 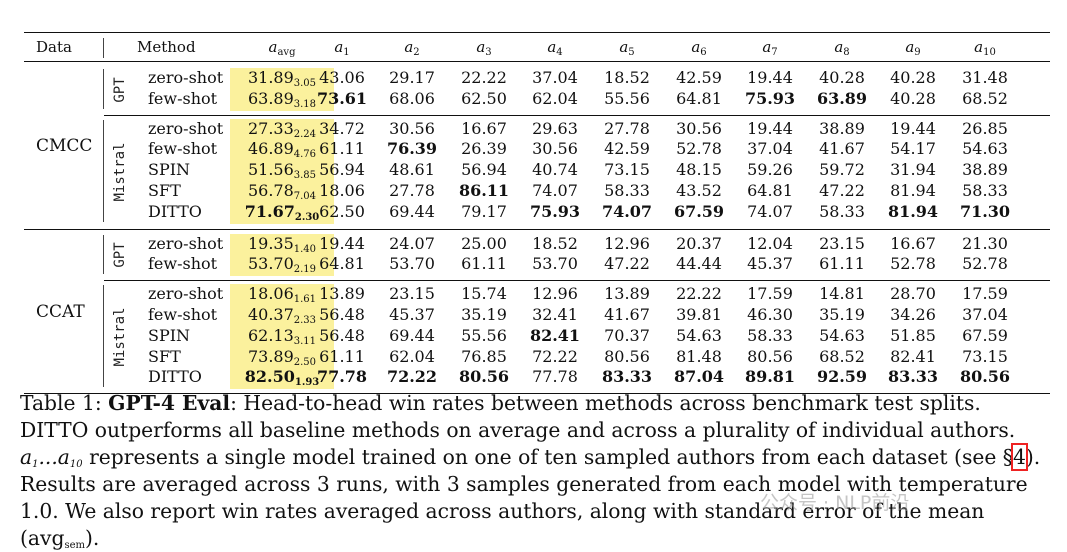 I want to click on avg-value: 27.332.24, so click(x=282, y=129).